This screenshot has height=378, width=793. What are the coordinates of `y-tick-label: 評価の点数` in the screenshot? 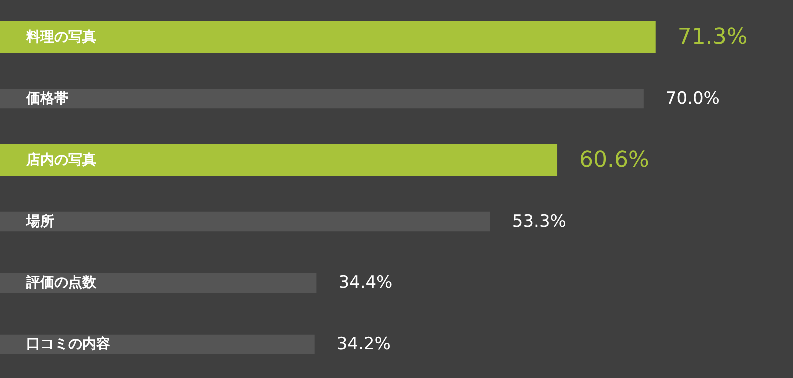 It's located at (62, 283).